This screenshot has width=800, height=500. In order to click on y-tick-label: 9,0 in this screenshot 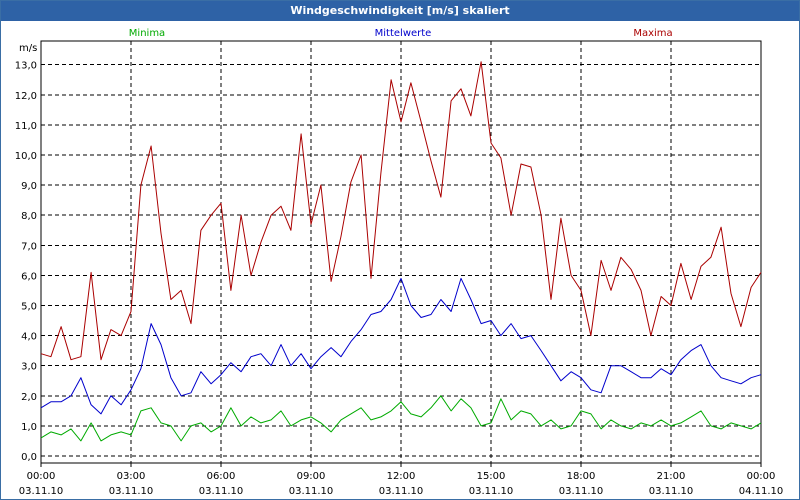, I will do `click(29, 186)`.